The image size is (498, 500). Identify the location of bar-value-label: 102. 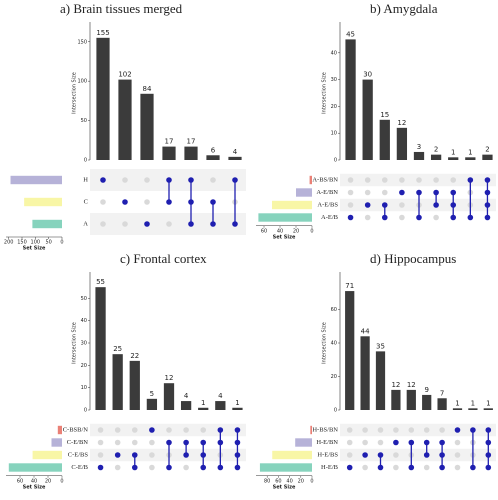
(124, 75).